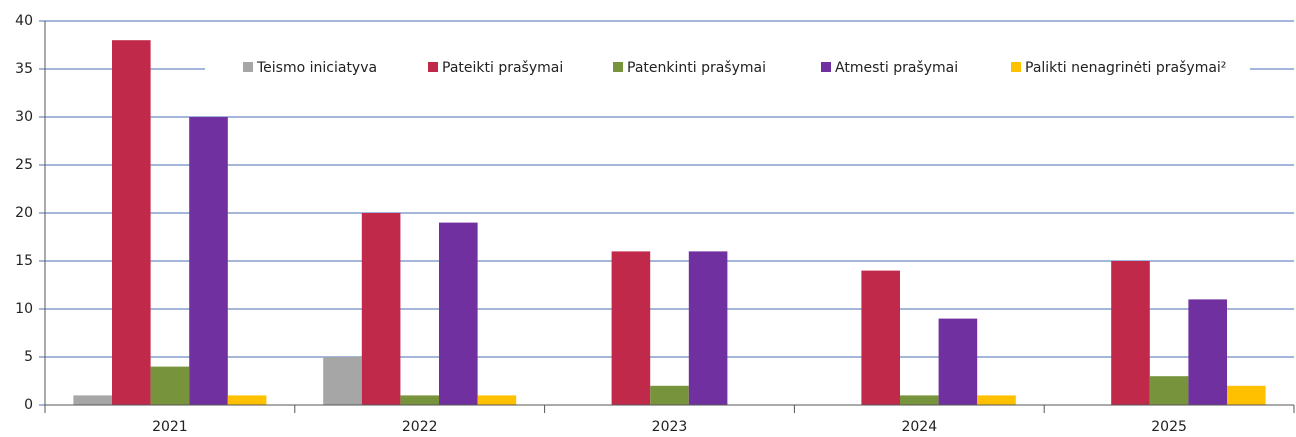 This screenshot has width=1296, height=437. What do you see at coordinates (896, 68) in the screenshot?
I see `legend-label: Atmesti prašymai` at bounding box center [896, 68].